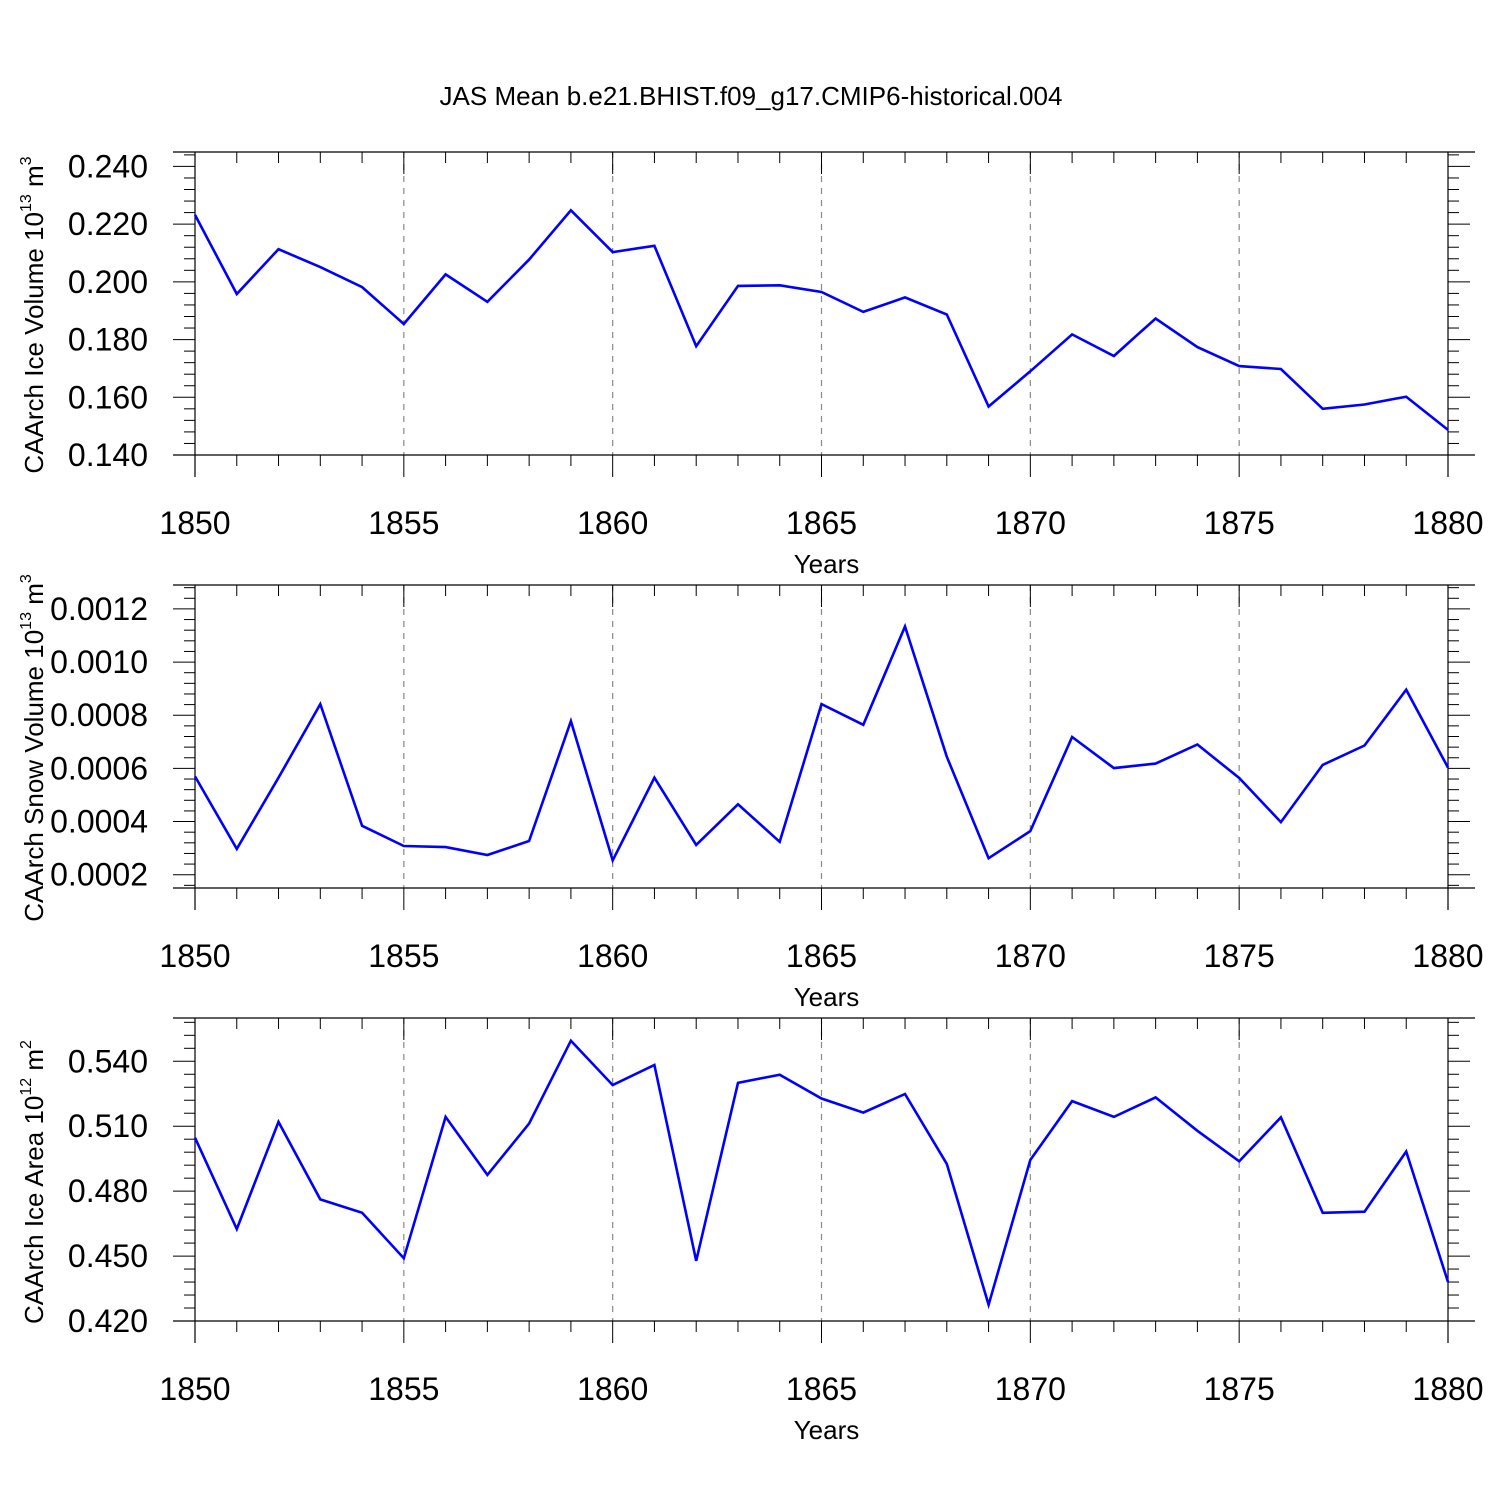 The width and height of the screenshot is (1500, 1500). What do you see at coordinates (108, 455) in the screenshot?
I see `y-tick-label: 0.140` at bounding box center [108, 455].